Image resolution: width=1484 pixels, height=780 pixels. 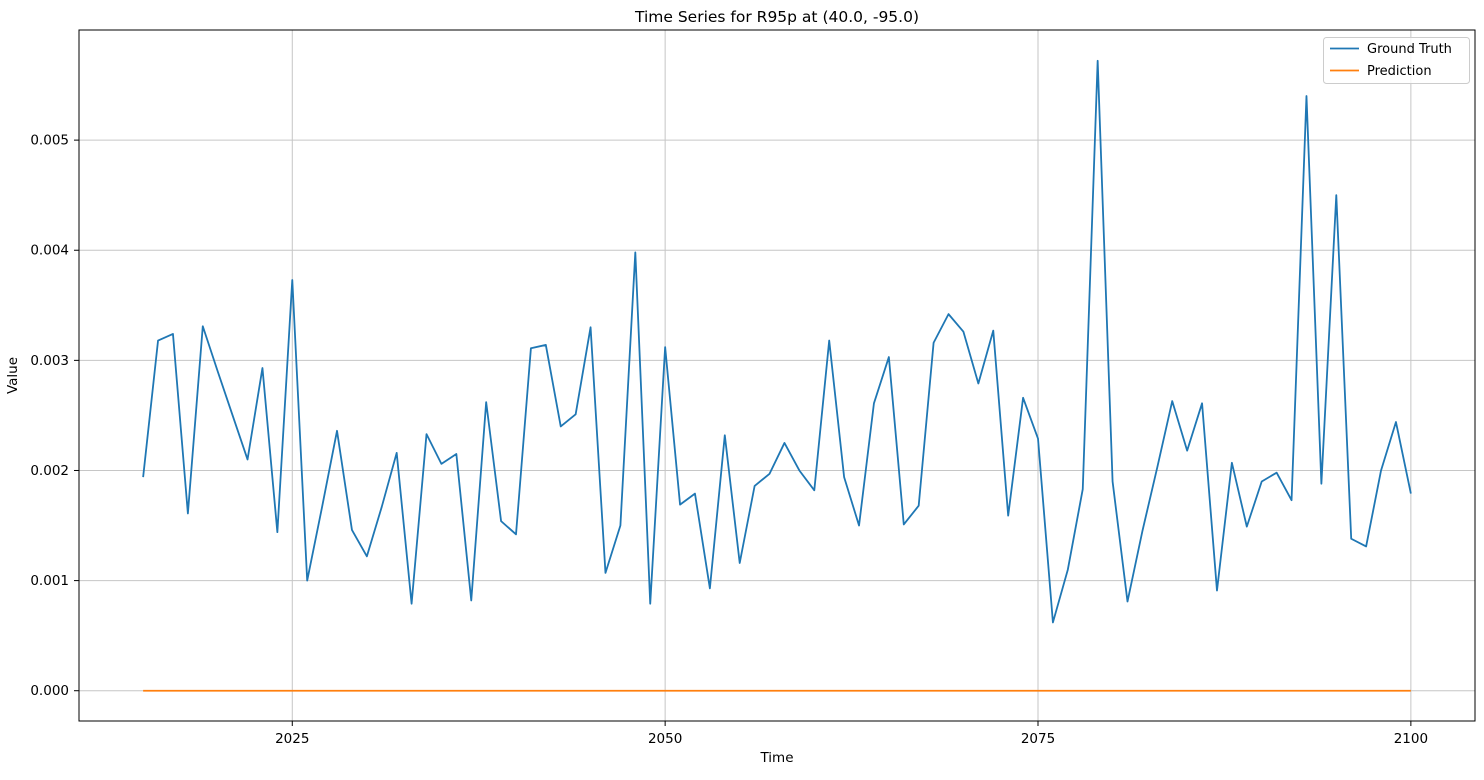 What do you see at coordinates (13, 375) in the screenshot?
I see `y-axis-label: Value` at bounding box center [13, 375].